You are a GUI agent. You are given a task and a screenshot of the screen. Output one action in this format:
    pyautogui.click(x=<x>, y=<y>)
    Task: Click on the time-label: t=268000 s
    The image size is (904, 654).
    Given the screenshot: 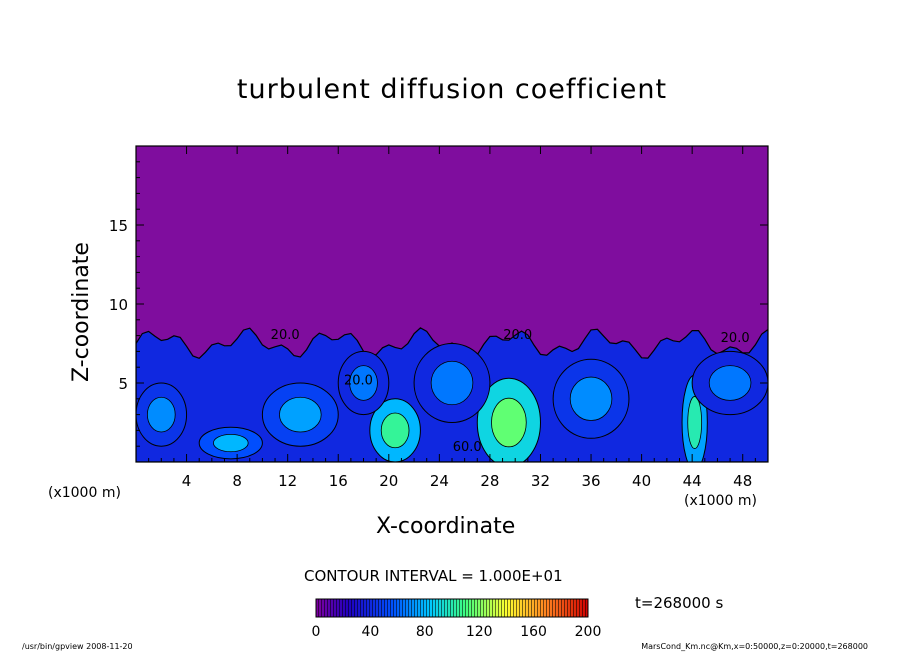 What is the action you would take?
    pyautogui.click(x=679, y=603)
    